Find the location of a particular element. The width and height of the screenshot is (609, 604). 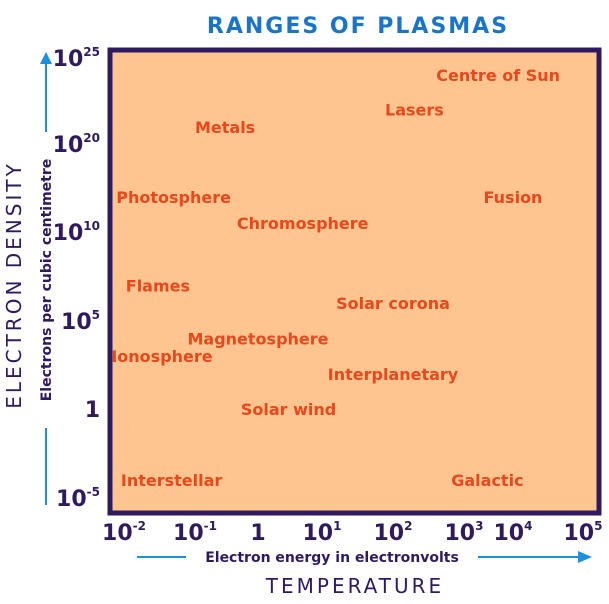

x-axis-subtitle-bg is located at coordinates (332, 557).